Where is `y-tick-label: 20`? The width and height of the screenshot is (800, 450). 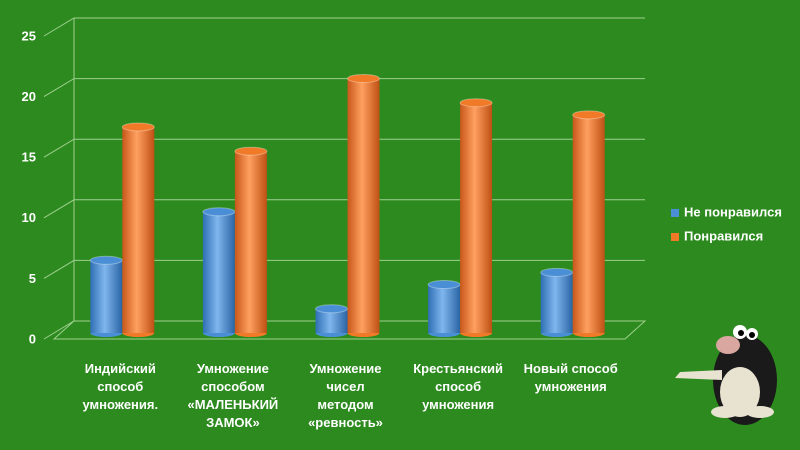
y-tick-label: 20 is located at coordinates (29, 96).